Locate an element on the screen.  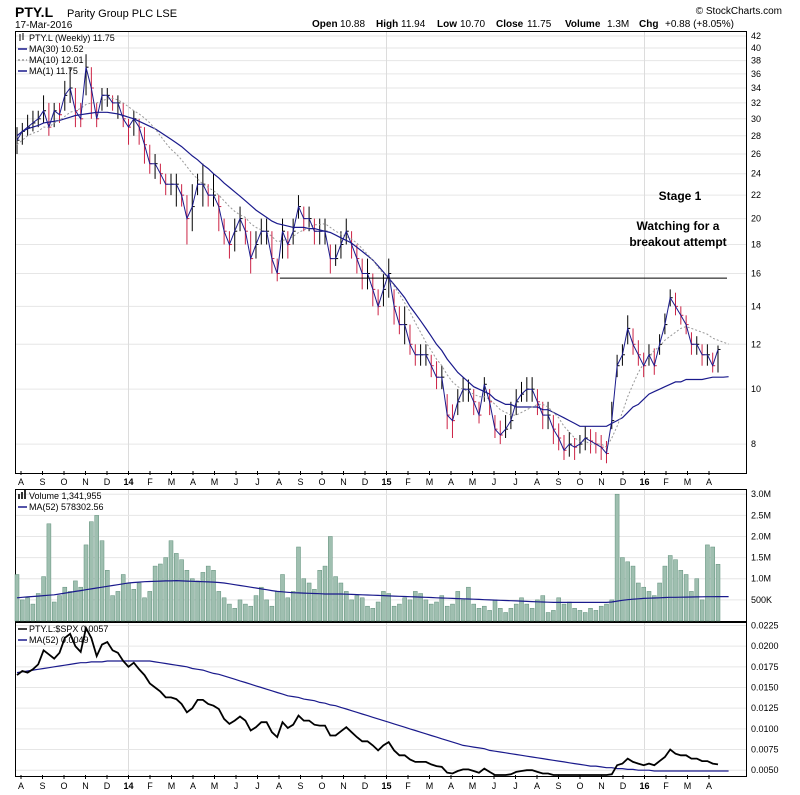
x-tick-label: 14 is located at coordinates (128, 482).